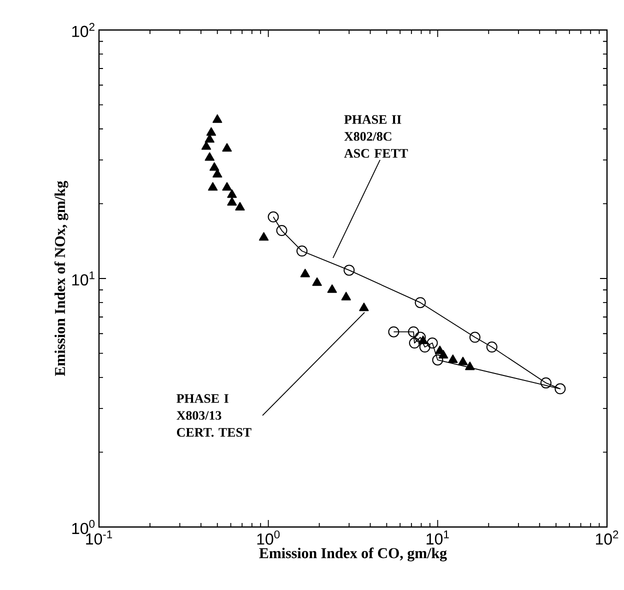 The height and width of the screenshot is (590, 624). Describe the element at coordinates (61, 278) in the screenshot. I see `y-axis-title: Emission Index of NOx, gm/kg` at that location.